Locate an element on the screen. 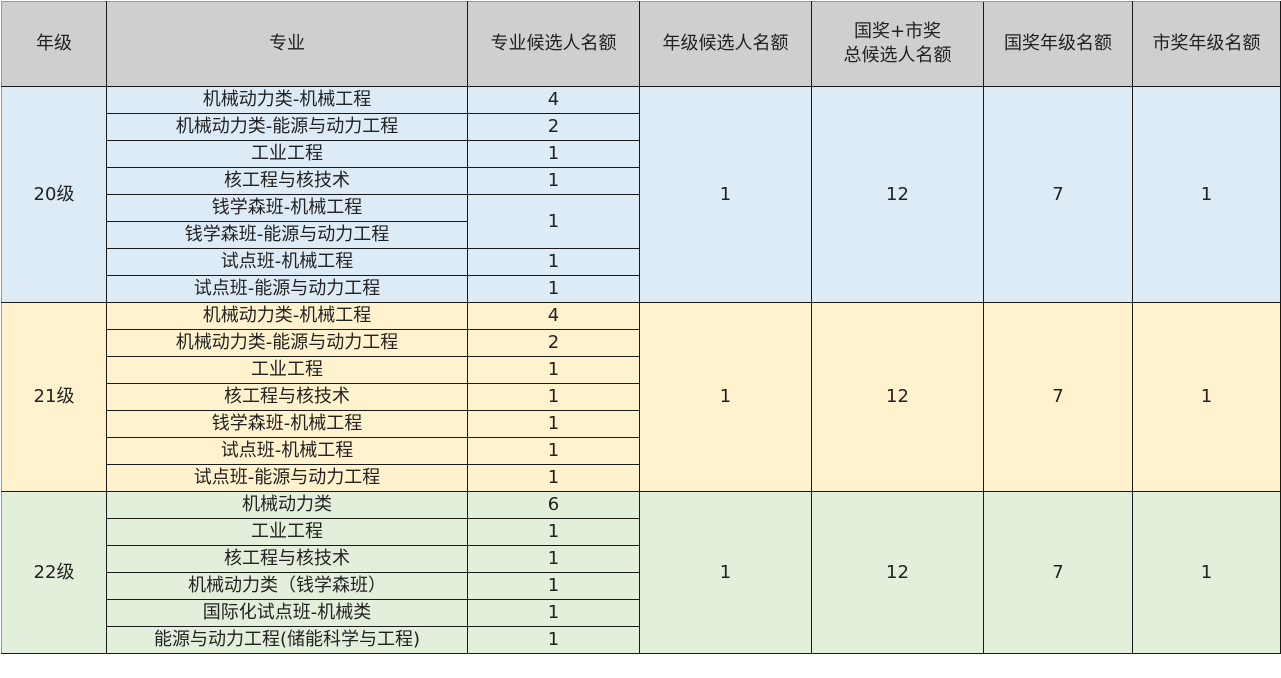  header-total-line1: 国奖+市奖 is located at coordinates (897, 31).